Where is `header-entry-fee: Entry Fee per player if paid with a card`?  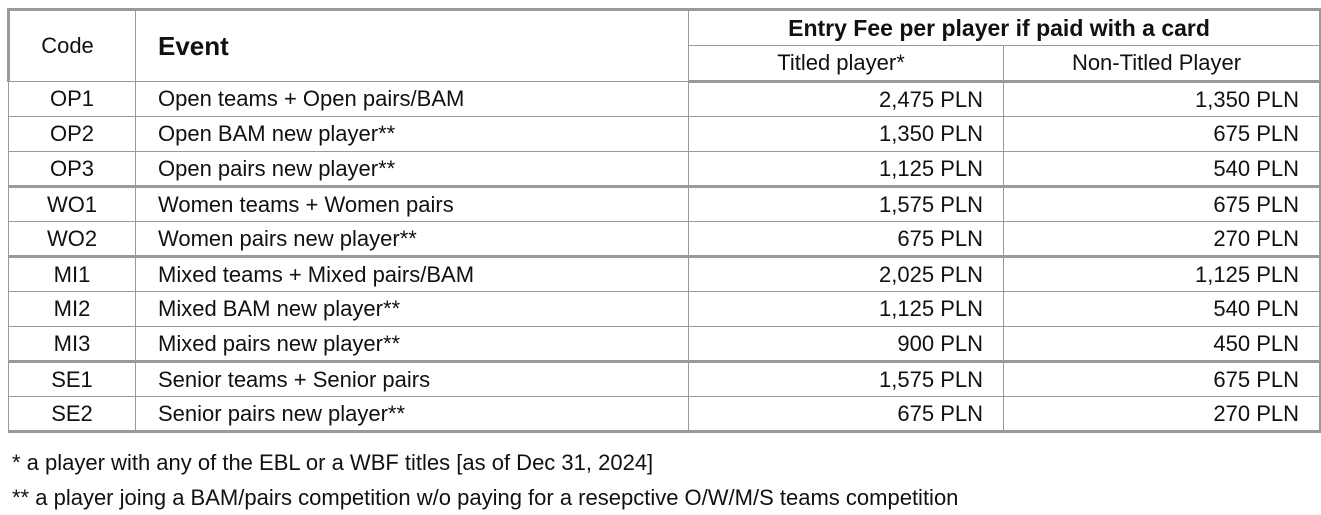
header-entry-fee: Entry Fee per player if paid with a card is located at coordinates (1004, 27).